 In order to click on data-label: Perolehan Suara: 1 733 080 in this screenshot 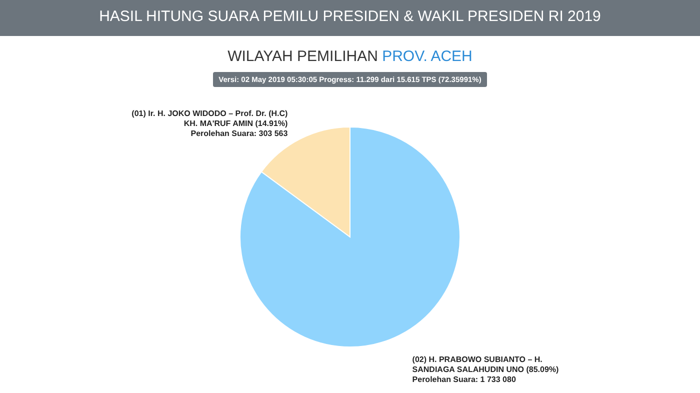, I will do `click(464, 379)`.